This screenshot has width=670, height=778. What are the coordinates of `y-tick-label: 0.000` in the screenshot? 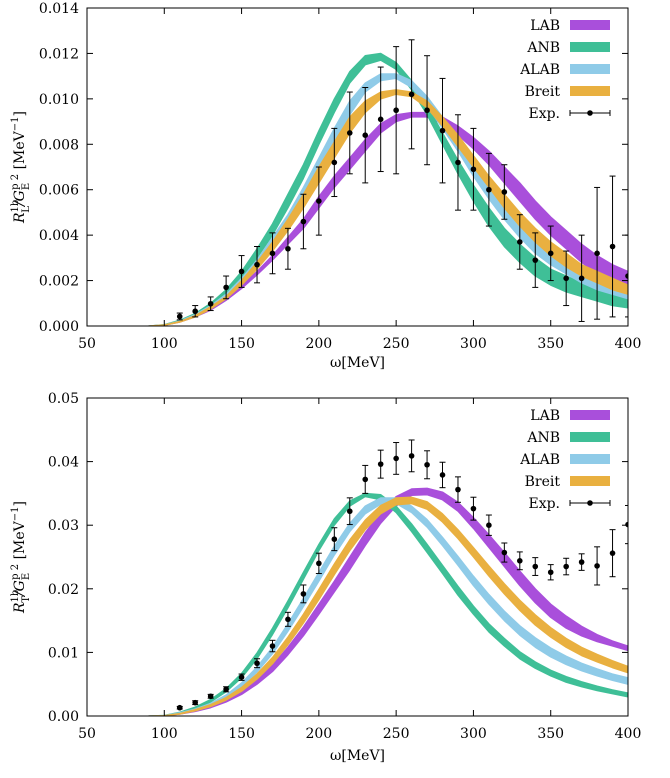 It's located at (59, 327).